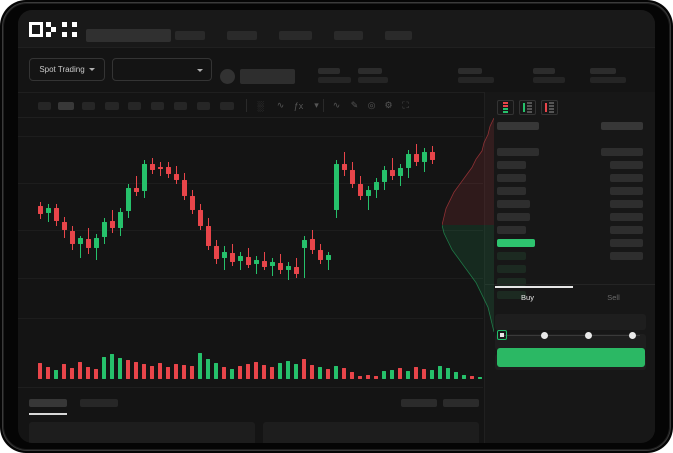 Image resolution: width=673 pixels, height=453 pixels. Describe the element at coordinates (476, 75) in the screenshot. I see `stat-high-24h` at that location.